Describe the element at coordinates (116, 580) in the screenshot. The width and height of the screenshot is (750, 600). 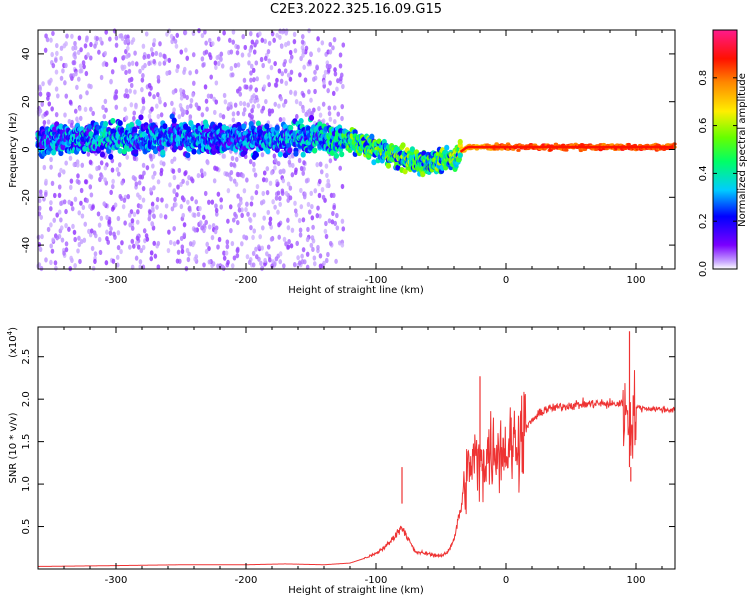
I see `x-tick-label: -300` at that location.